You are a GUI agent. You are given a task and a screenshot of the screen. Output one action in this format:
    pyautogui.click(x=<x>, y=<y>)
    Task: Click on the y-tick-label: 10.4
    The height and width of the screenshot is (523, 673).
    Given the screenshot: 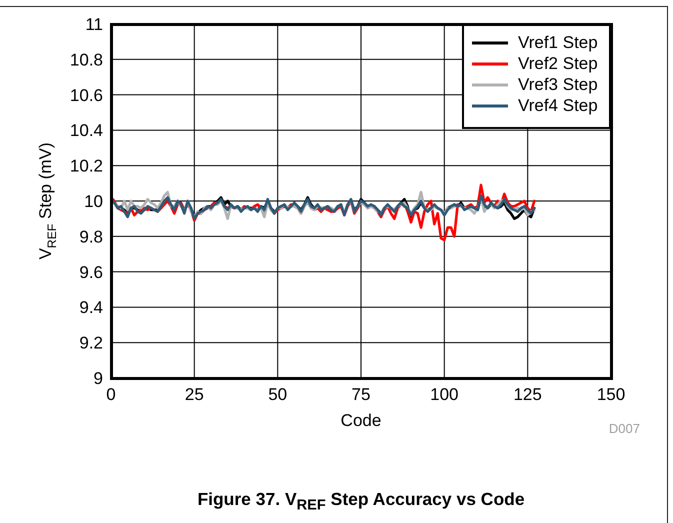 What is the action you would take?
    pyautogui.click(x=86, y=130)
    